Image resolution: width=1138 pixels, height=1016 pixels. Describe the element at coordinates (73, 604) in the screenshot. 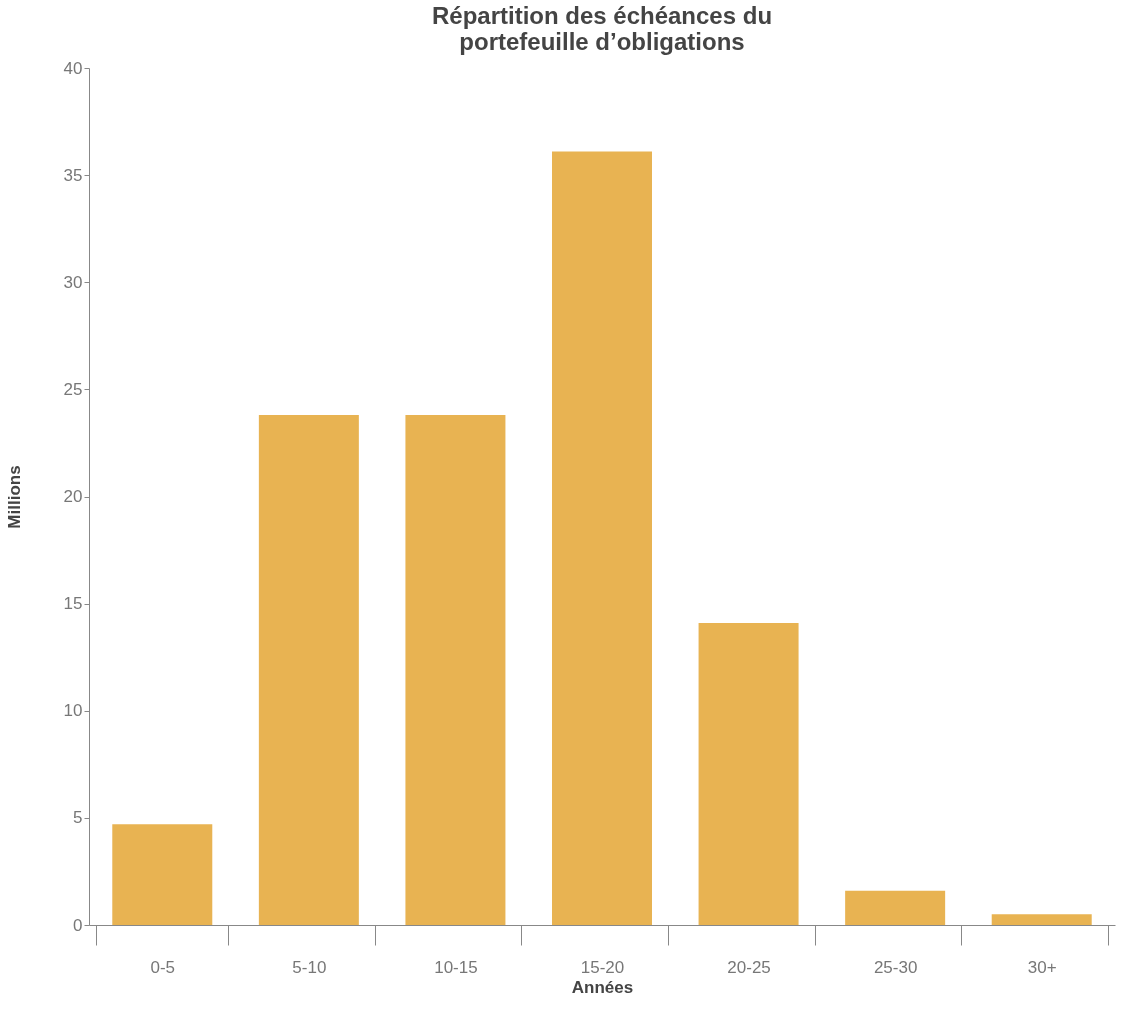

I see `y-tick-label: 15` at that location.